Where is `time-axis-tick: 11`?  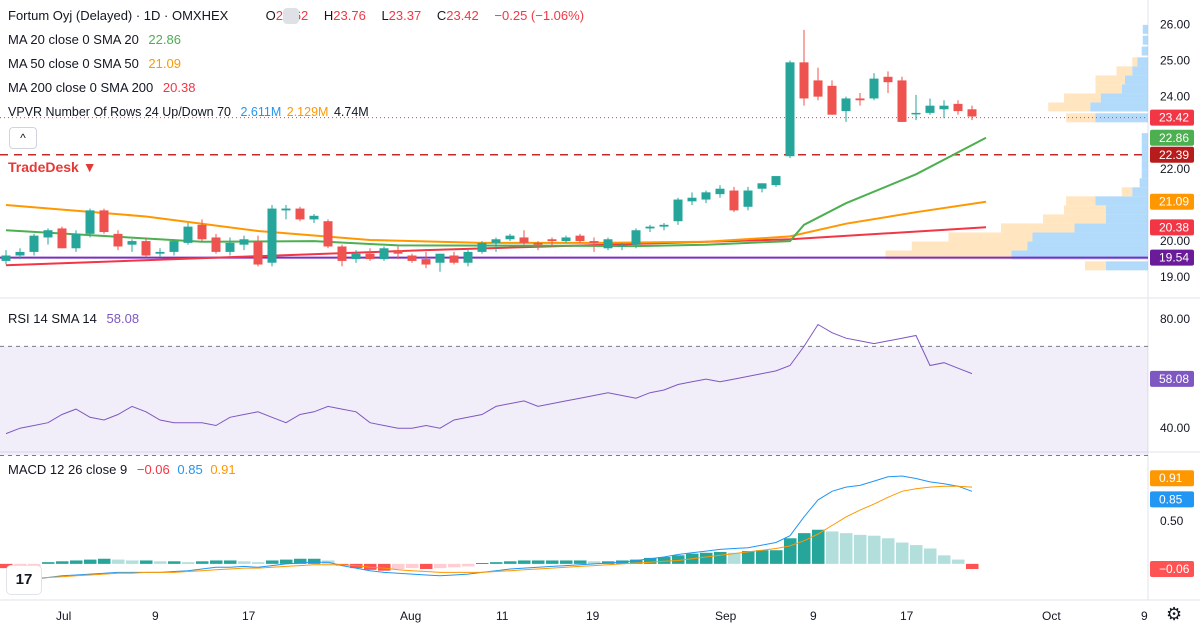
time-axis-tick: 11 is located at coordinates (502, 616).